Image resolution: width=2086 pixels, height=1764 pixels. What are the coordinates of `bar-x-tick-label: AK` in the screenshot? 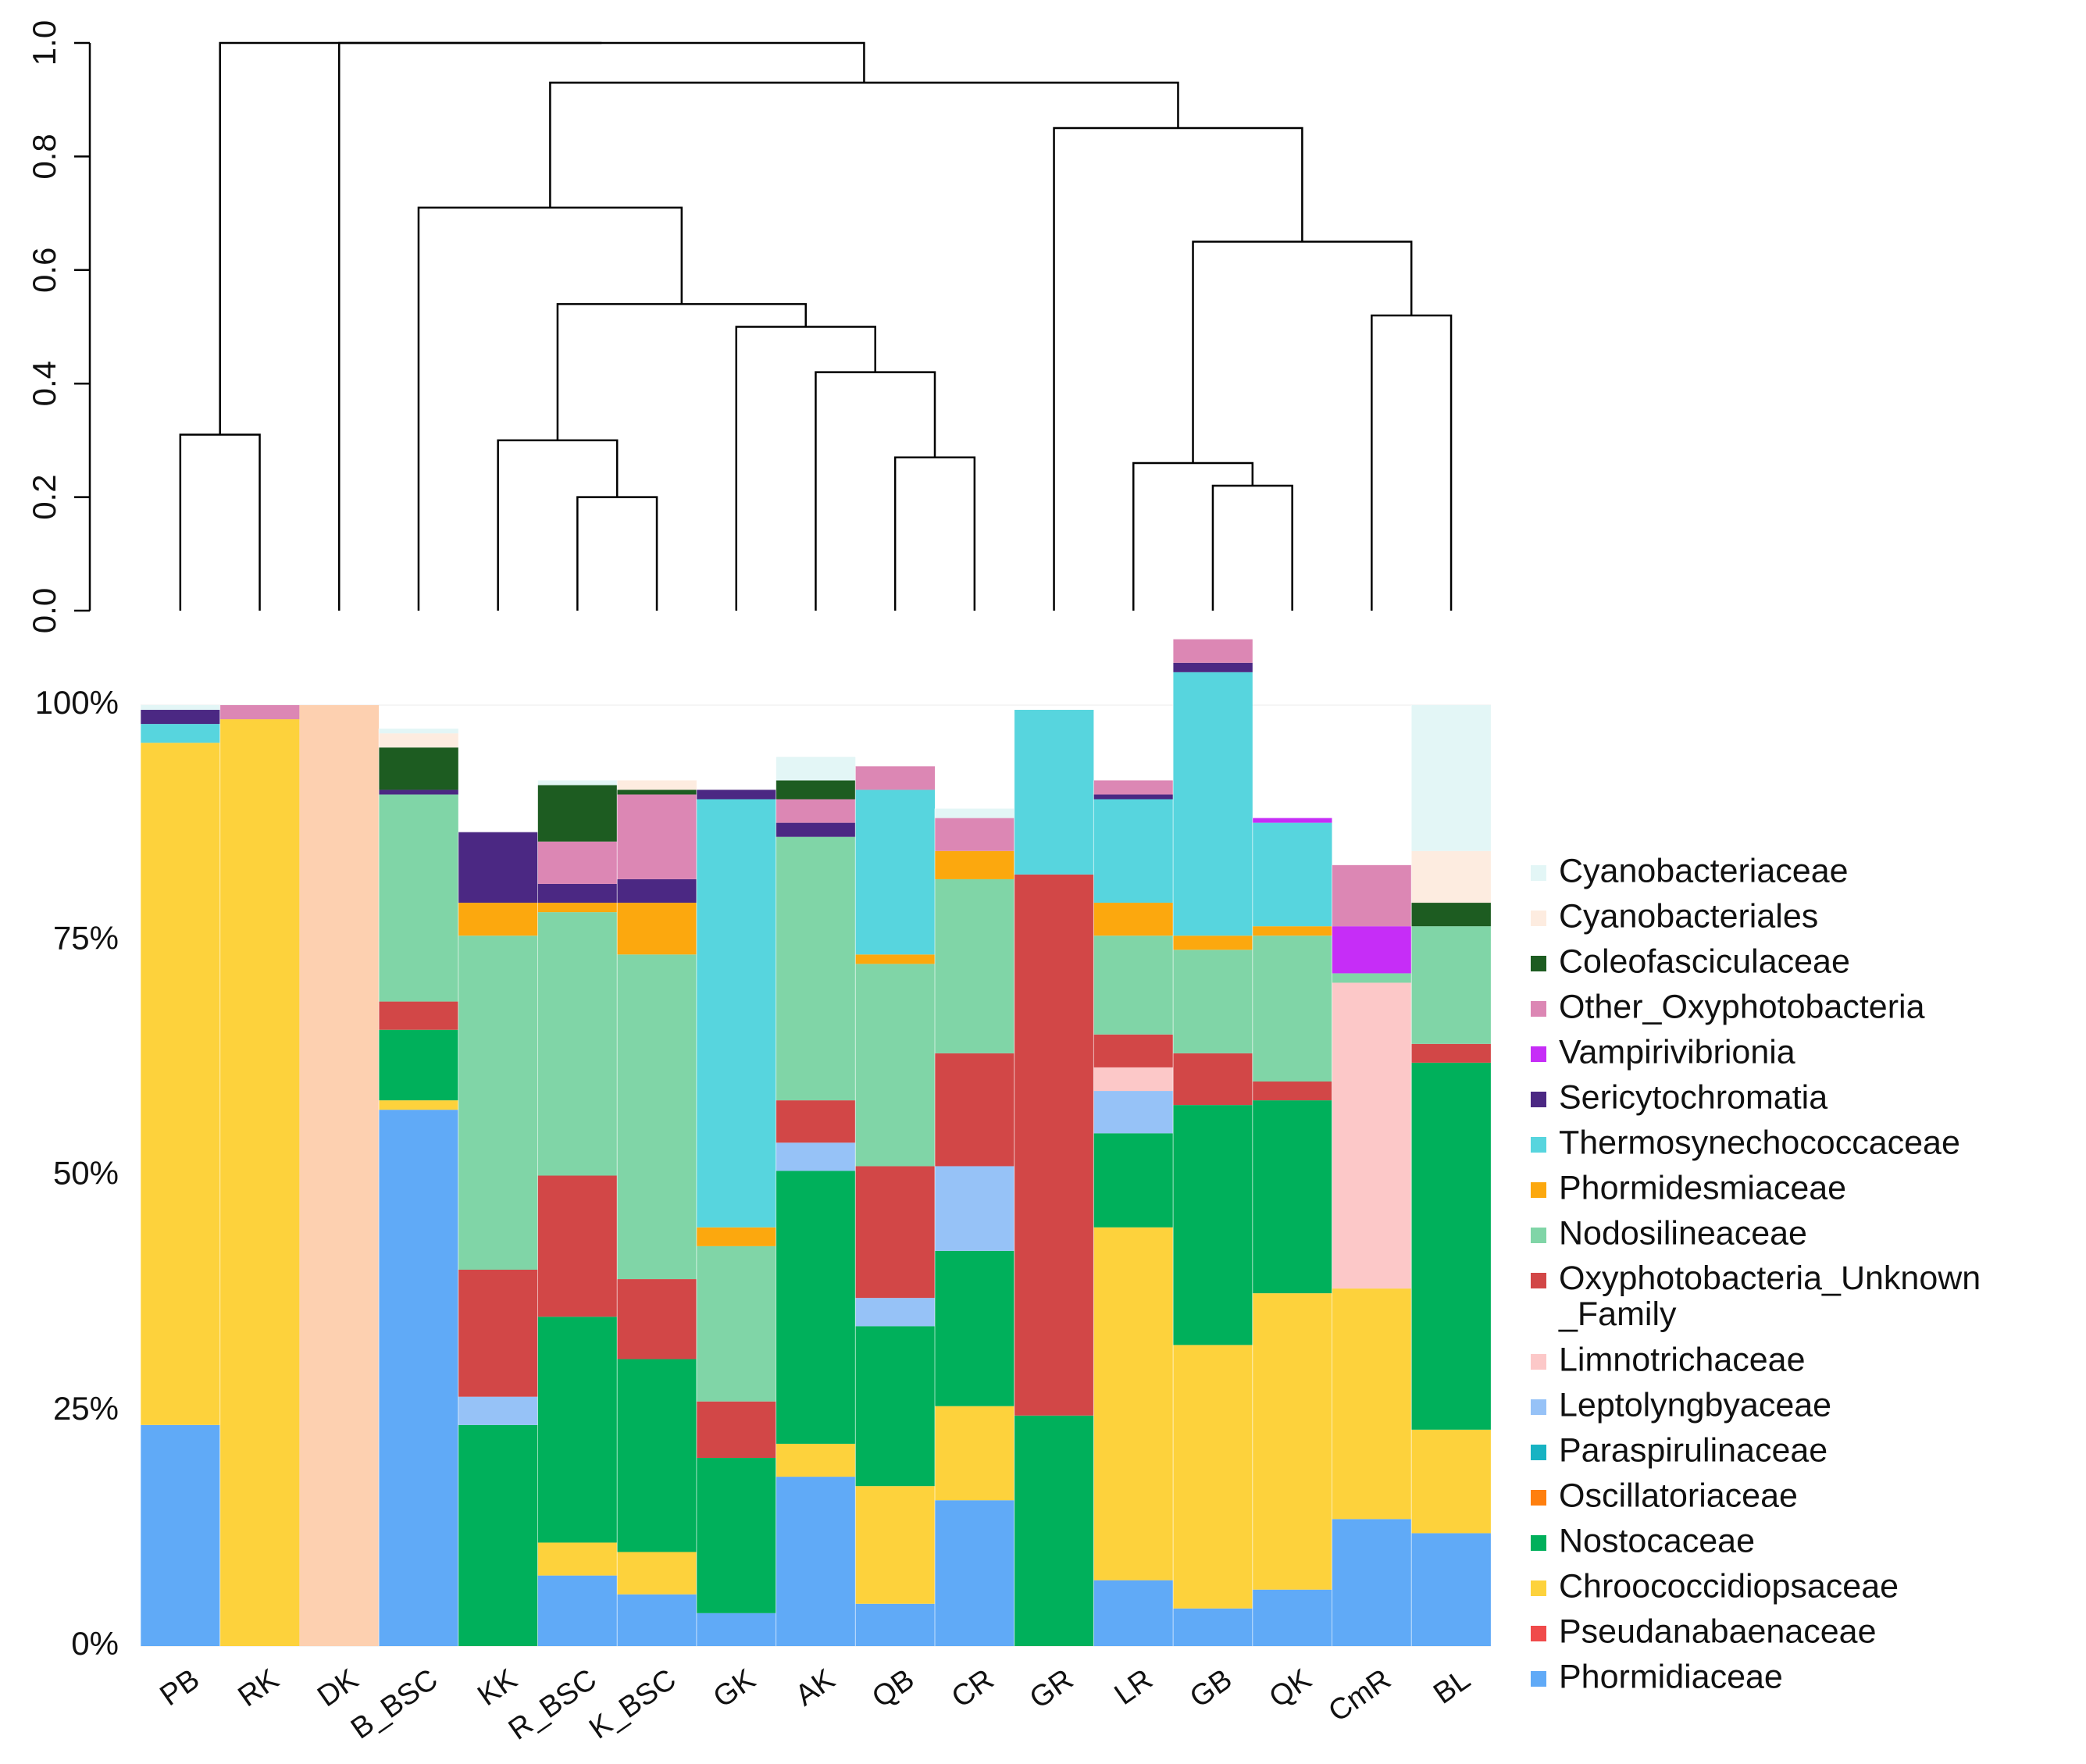 It's located at (815, 1687).